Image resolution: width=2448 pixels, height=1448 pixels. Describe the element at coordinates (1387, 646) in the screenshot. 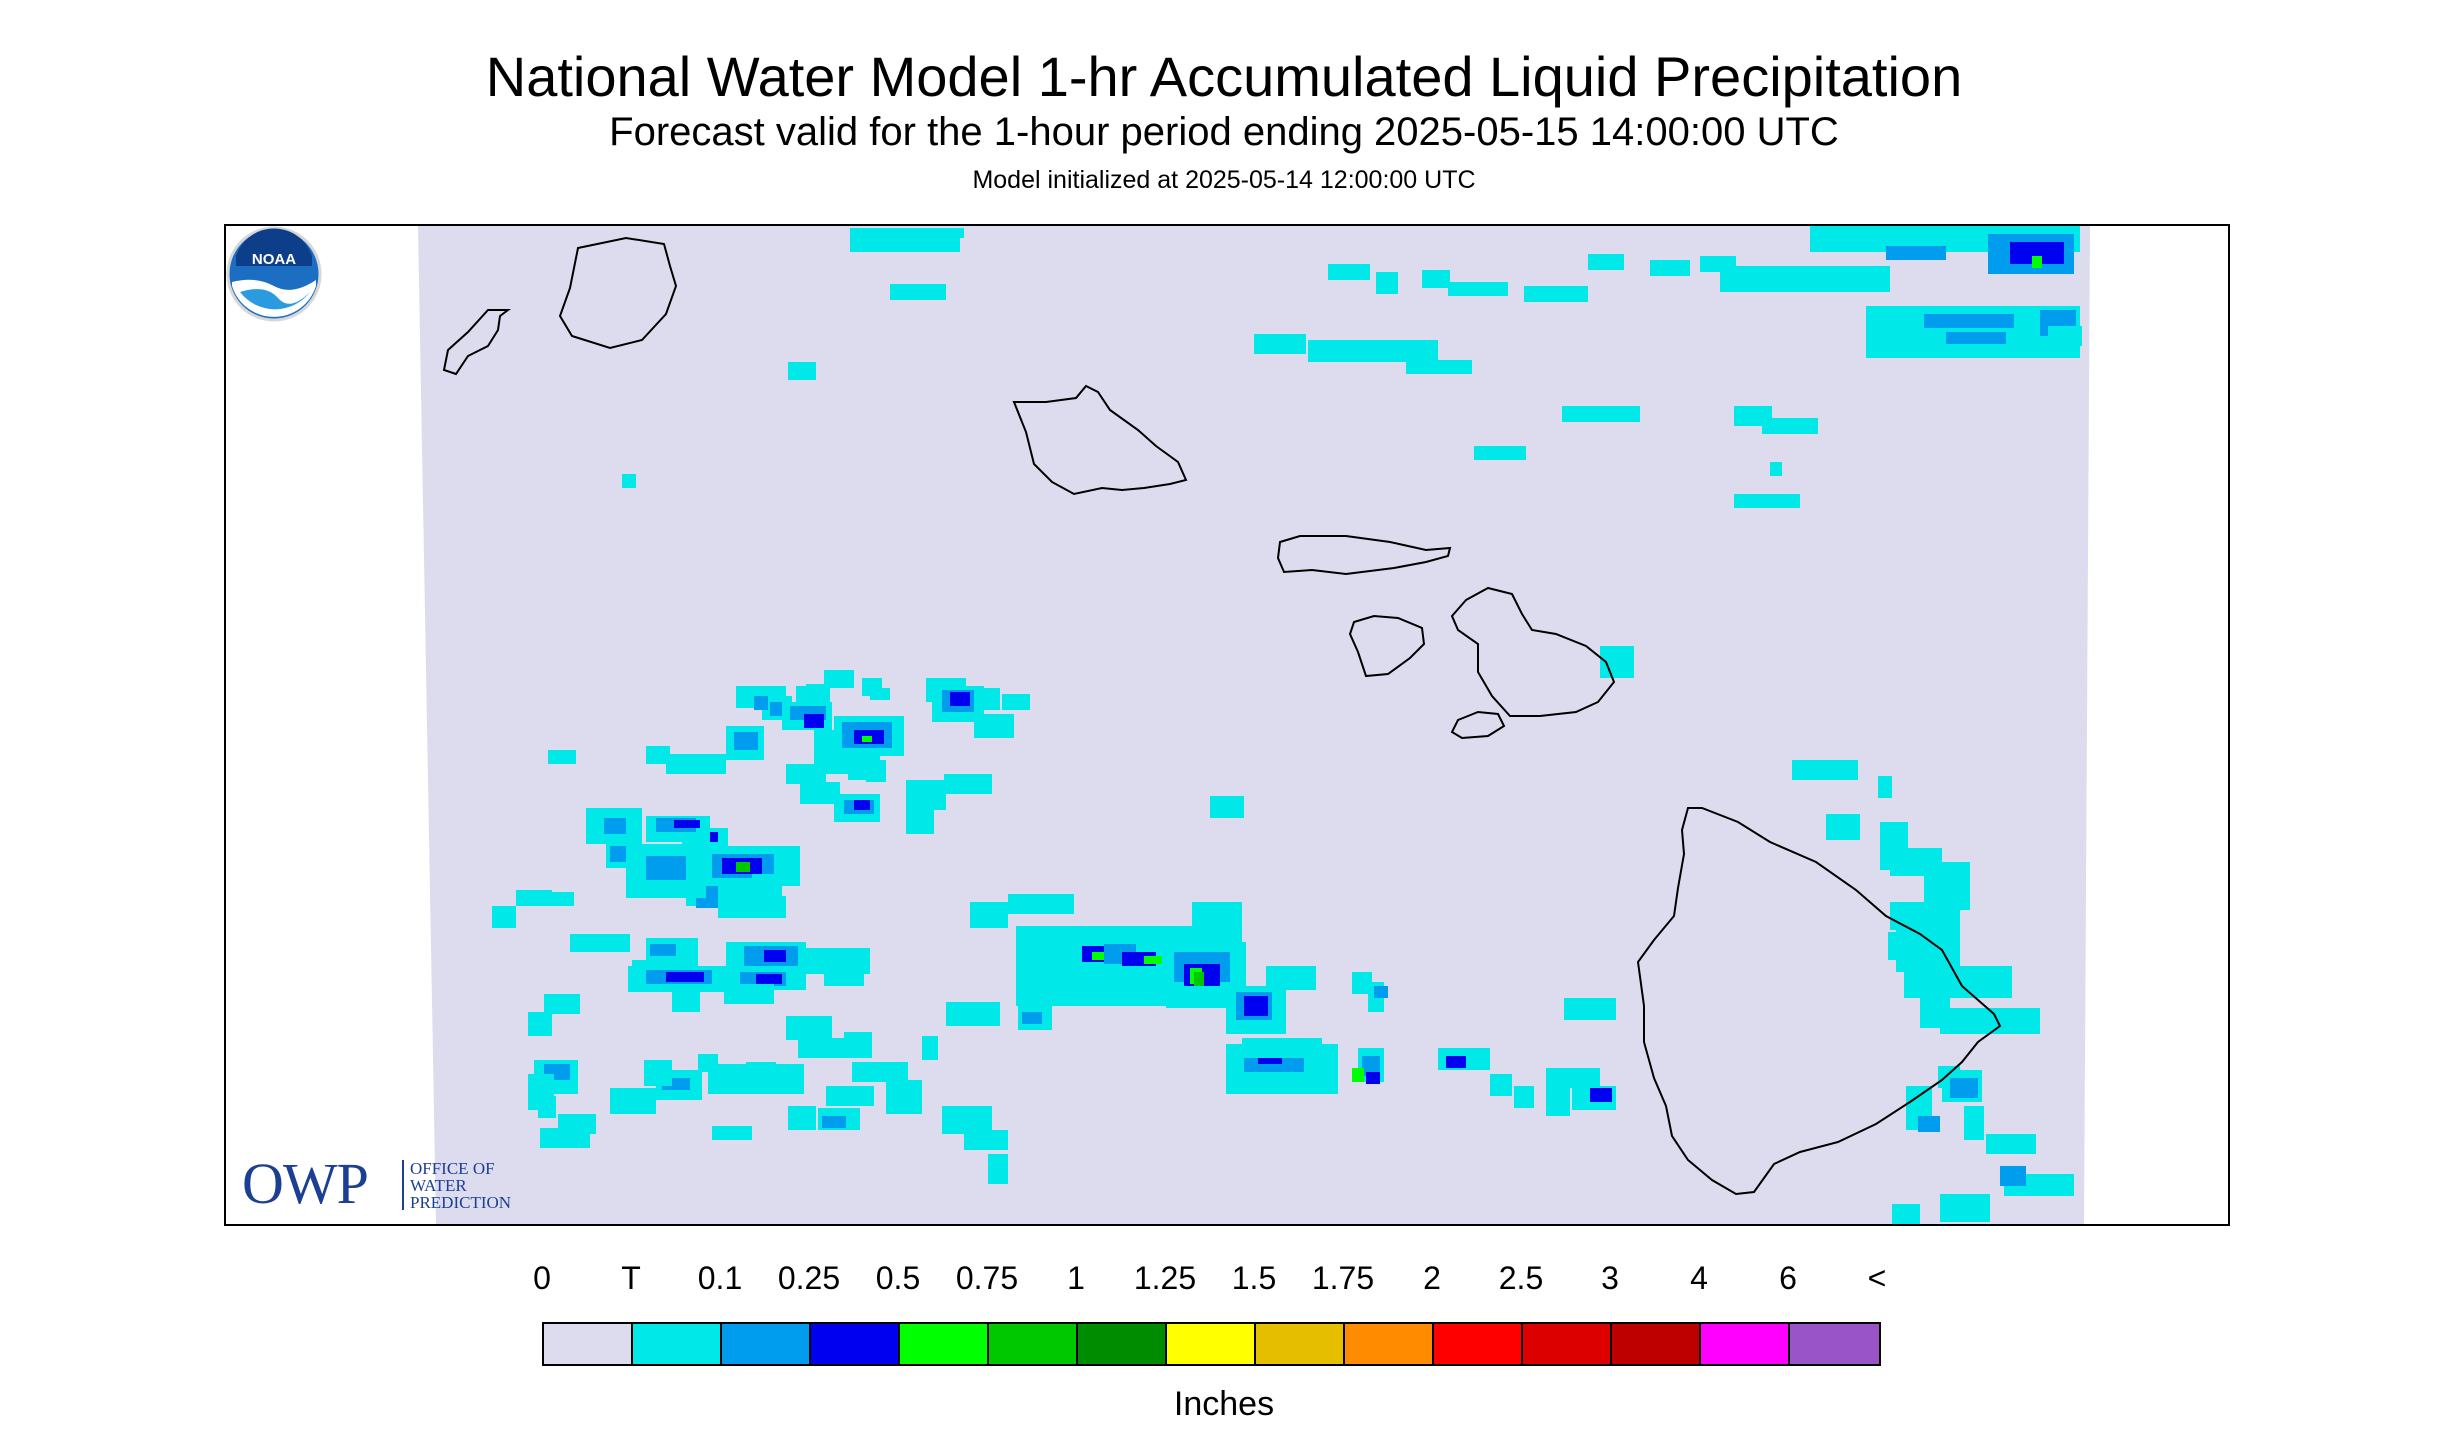

I see `island-lanai` at that location.